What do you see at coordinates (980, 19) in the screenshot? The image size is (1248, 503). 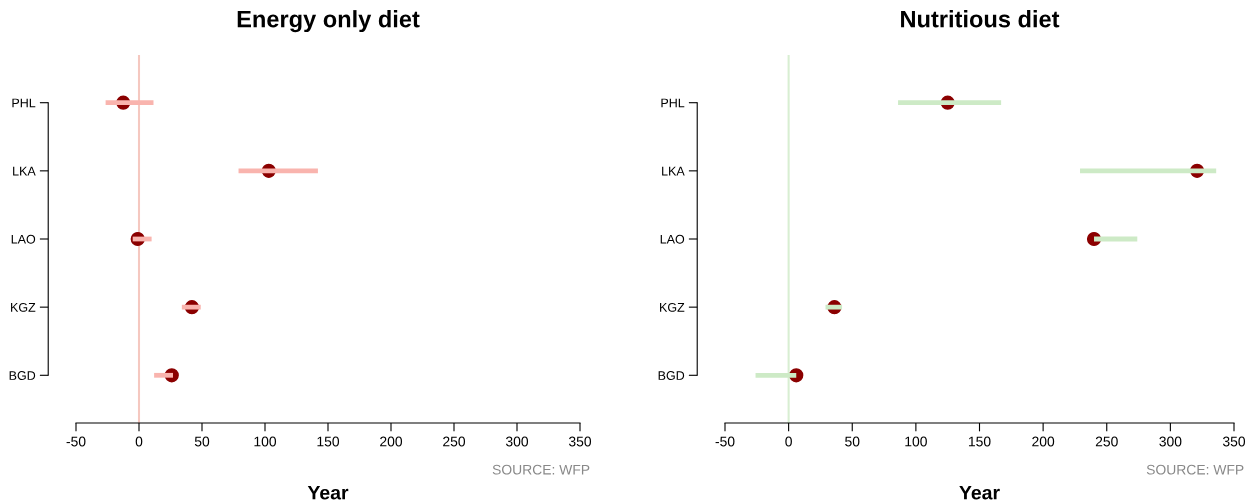 I see `chart-title: Nutritious diet` at bounding box center [980, 19].